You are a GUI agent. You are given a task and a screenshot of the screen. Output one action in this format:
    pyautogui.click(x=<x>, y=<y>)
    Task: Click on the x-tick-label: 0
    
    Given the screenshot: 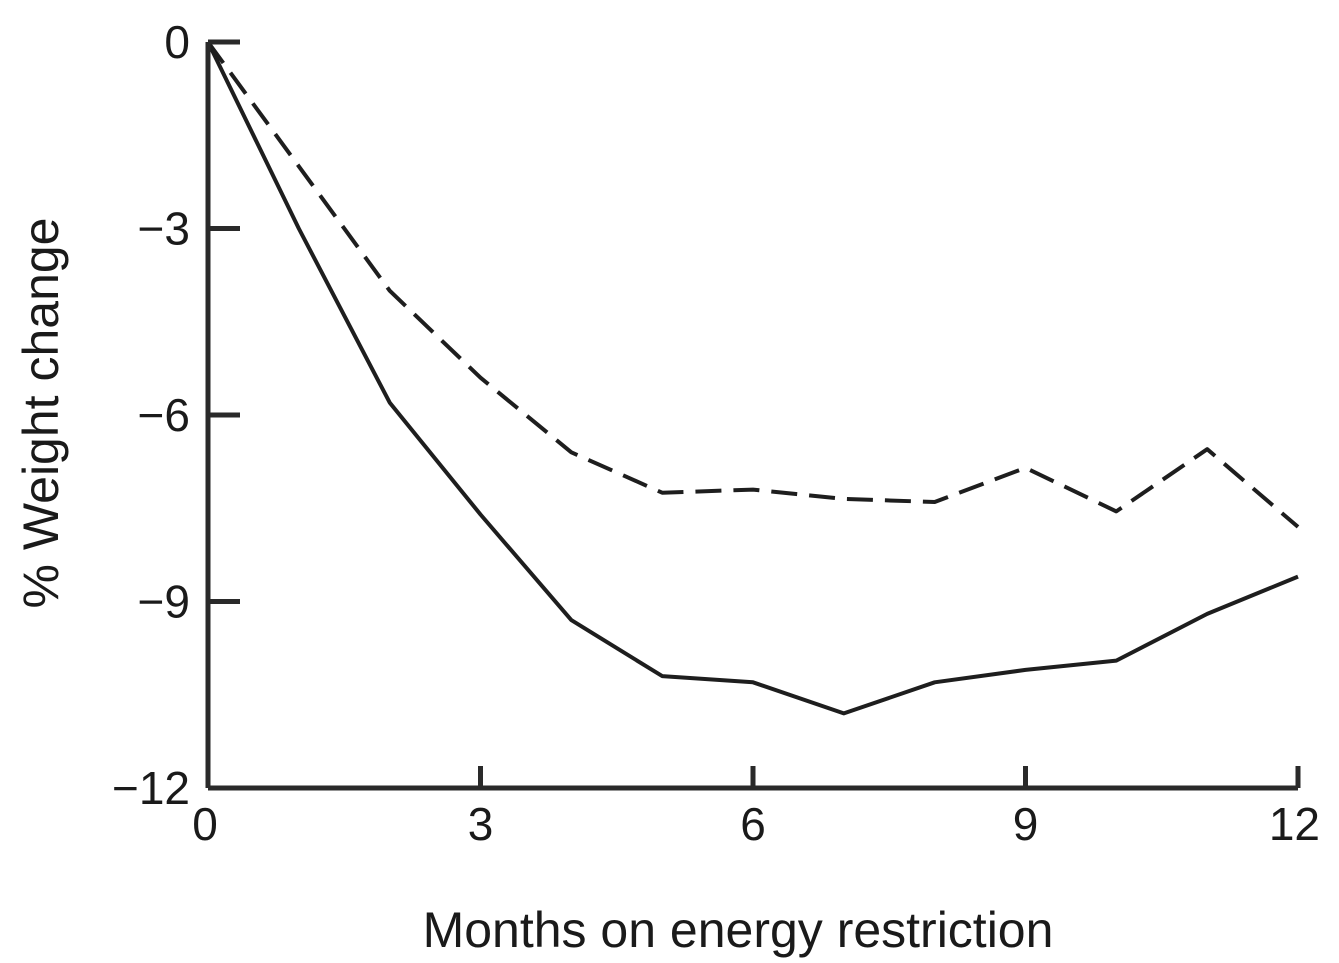 What is the action you would take?
    pyautogui.click(x=205, y=824)
    